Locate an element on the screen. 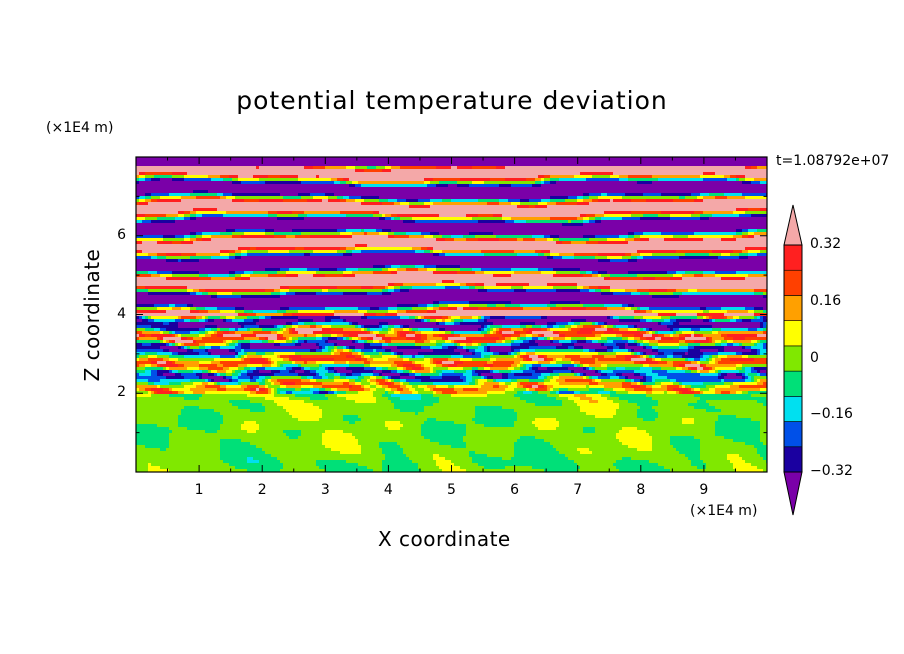  colorbar-frame is located at coordinates (793, 358).